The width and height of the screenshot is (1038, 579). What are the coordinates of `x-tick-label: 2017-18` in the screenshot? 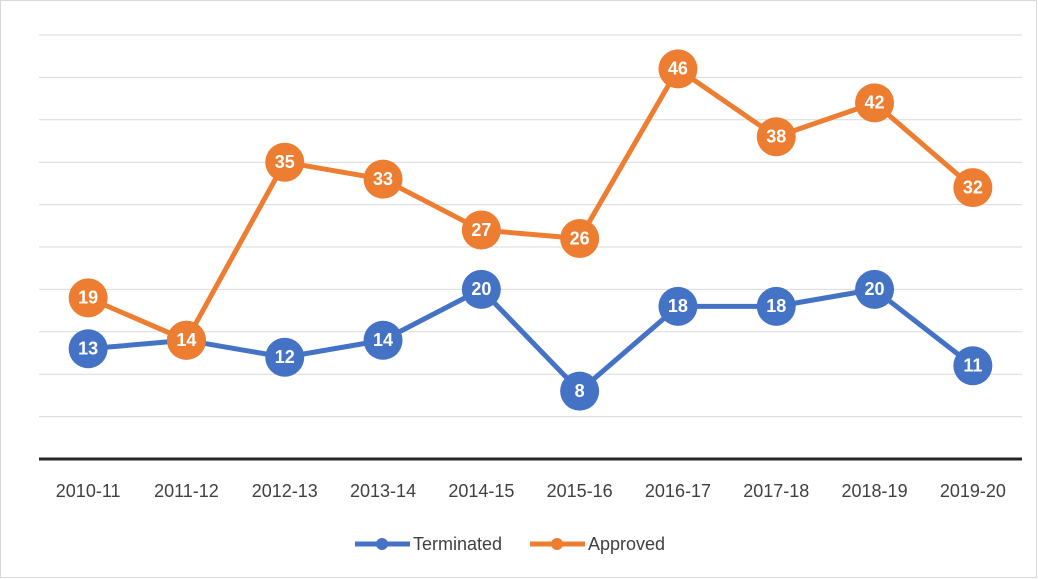 It's located at (776, 491).